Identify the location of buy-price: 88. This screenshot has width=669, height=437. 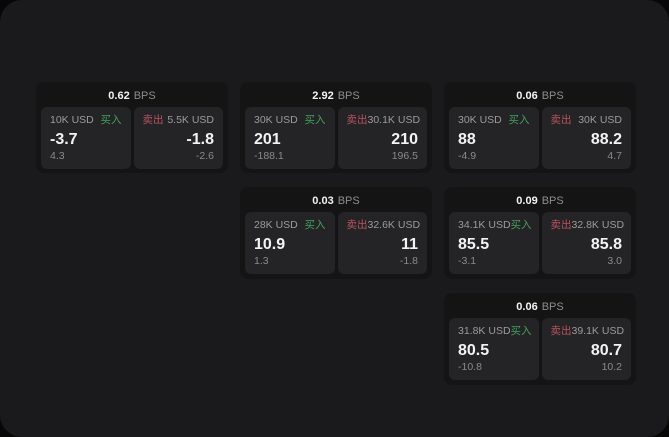
(467, 139).